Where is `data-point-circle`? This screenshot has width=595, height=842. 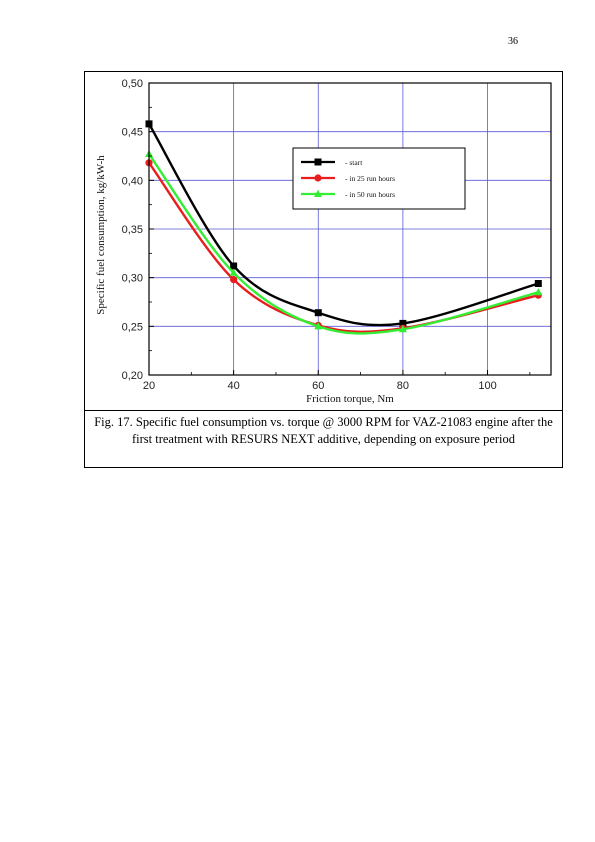 data-point-circle is located at coordinates (234, 280).